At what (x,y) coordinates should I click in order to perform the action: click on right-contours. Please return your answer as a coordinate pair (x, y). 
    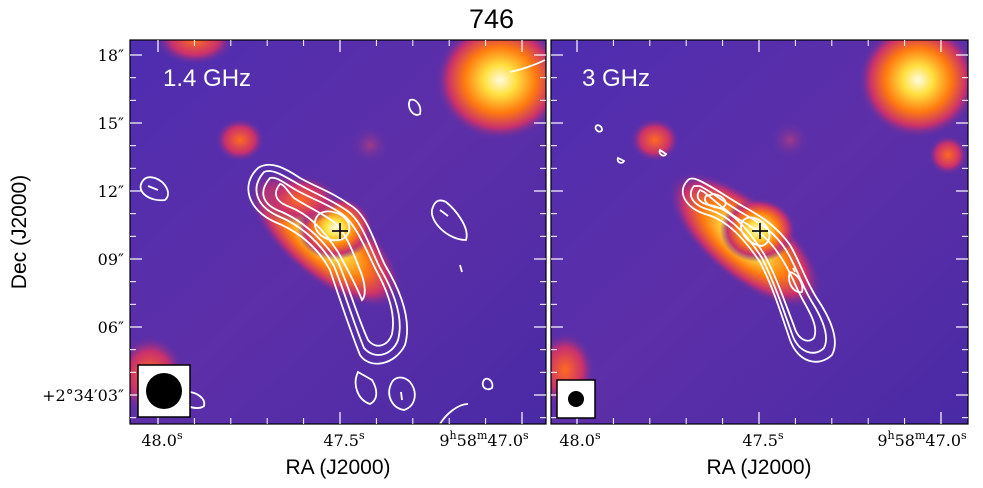
    Looking at the image, I should click on (715, 243).